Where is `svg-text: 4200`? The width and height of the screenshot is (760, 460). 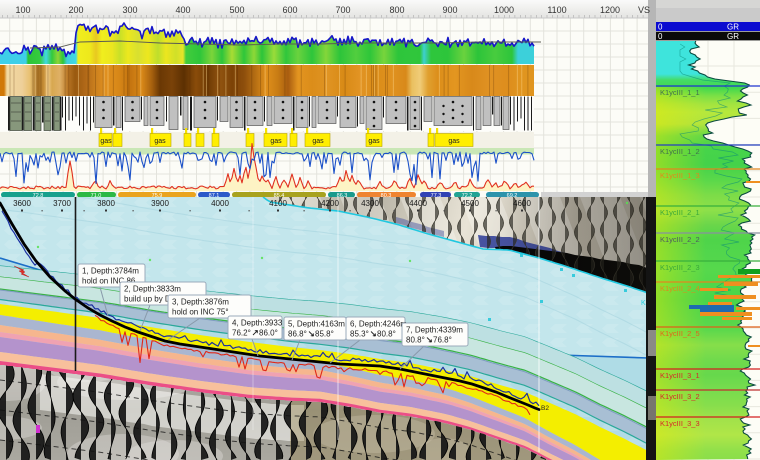 svg-text: 4200 is located at coordinates (330, 203).